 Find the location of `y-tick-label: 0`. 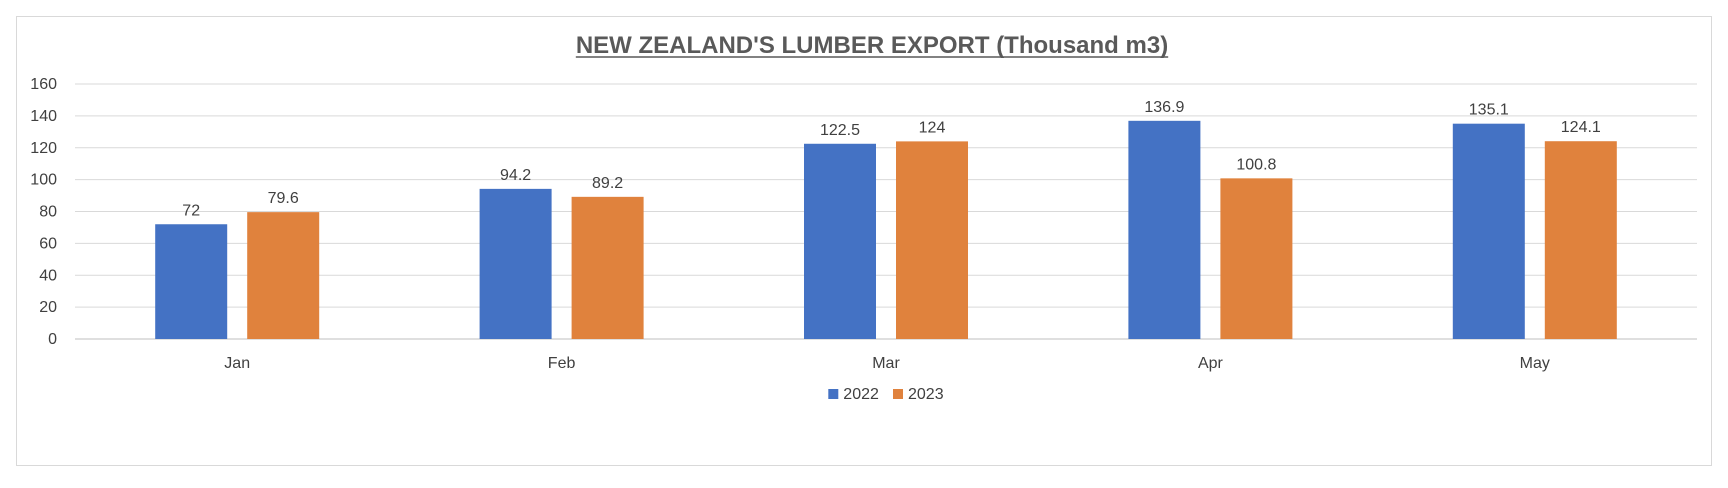

y-tick-label: 0 is located at coordinates (52, 339).